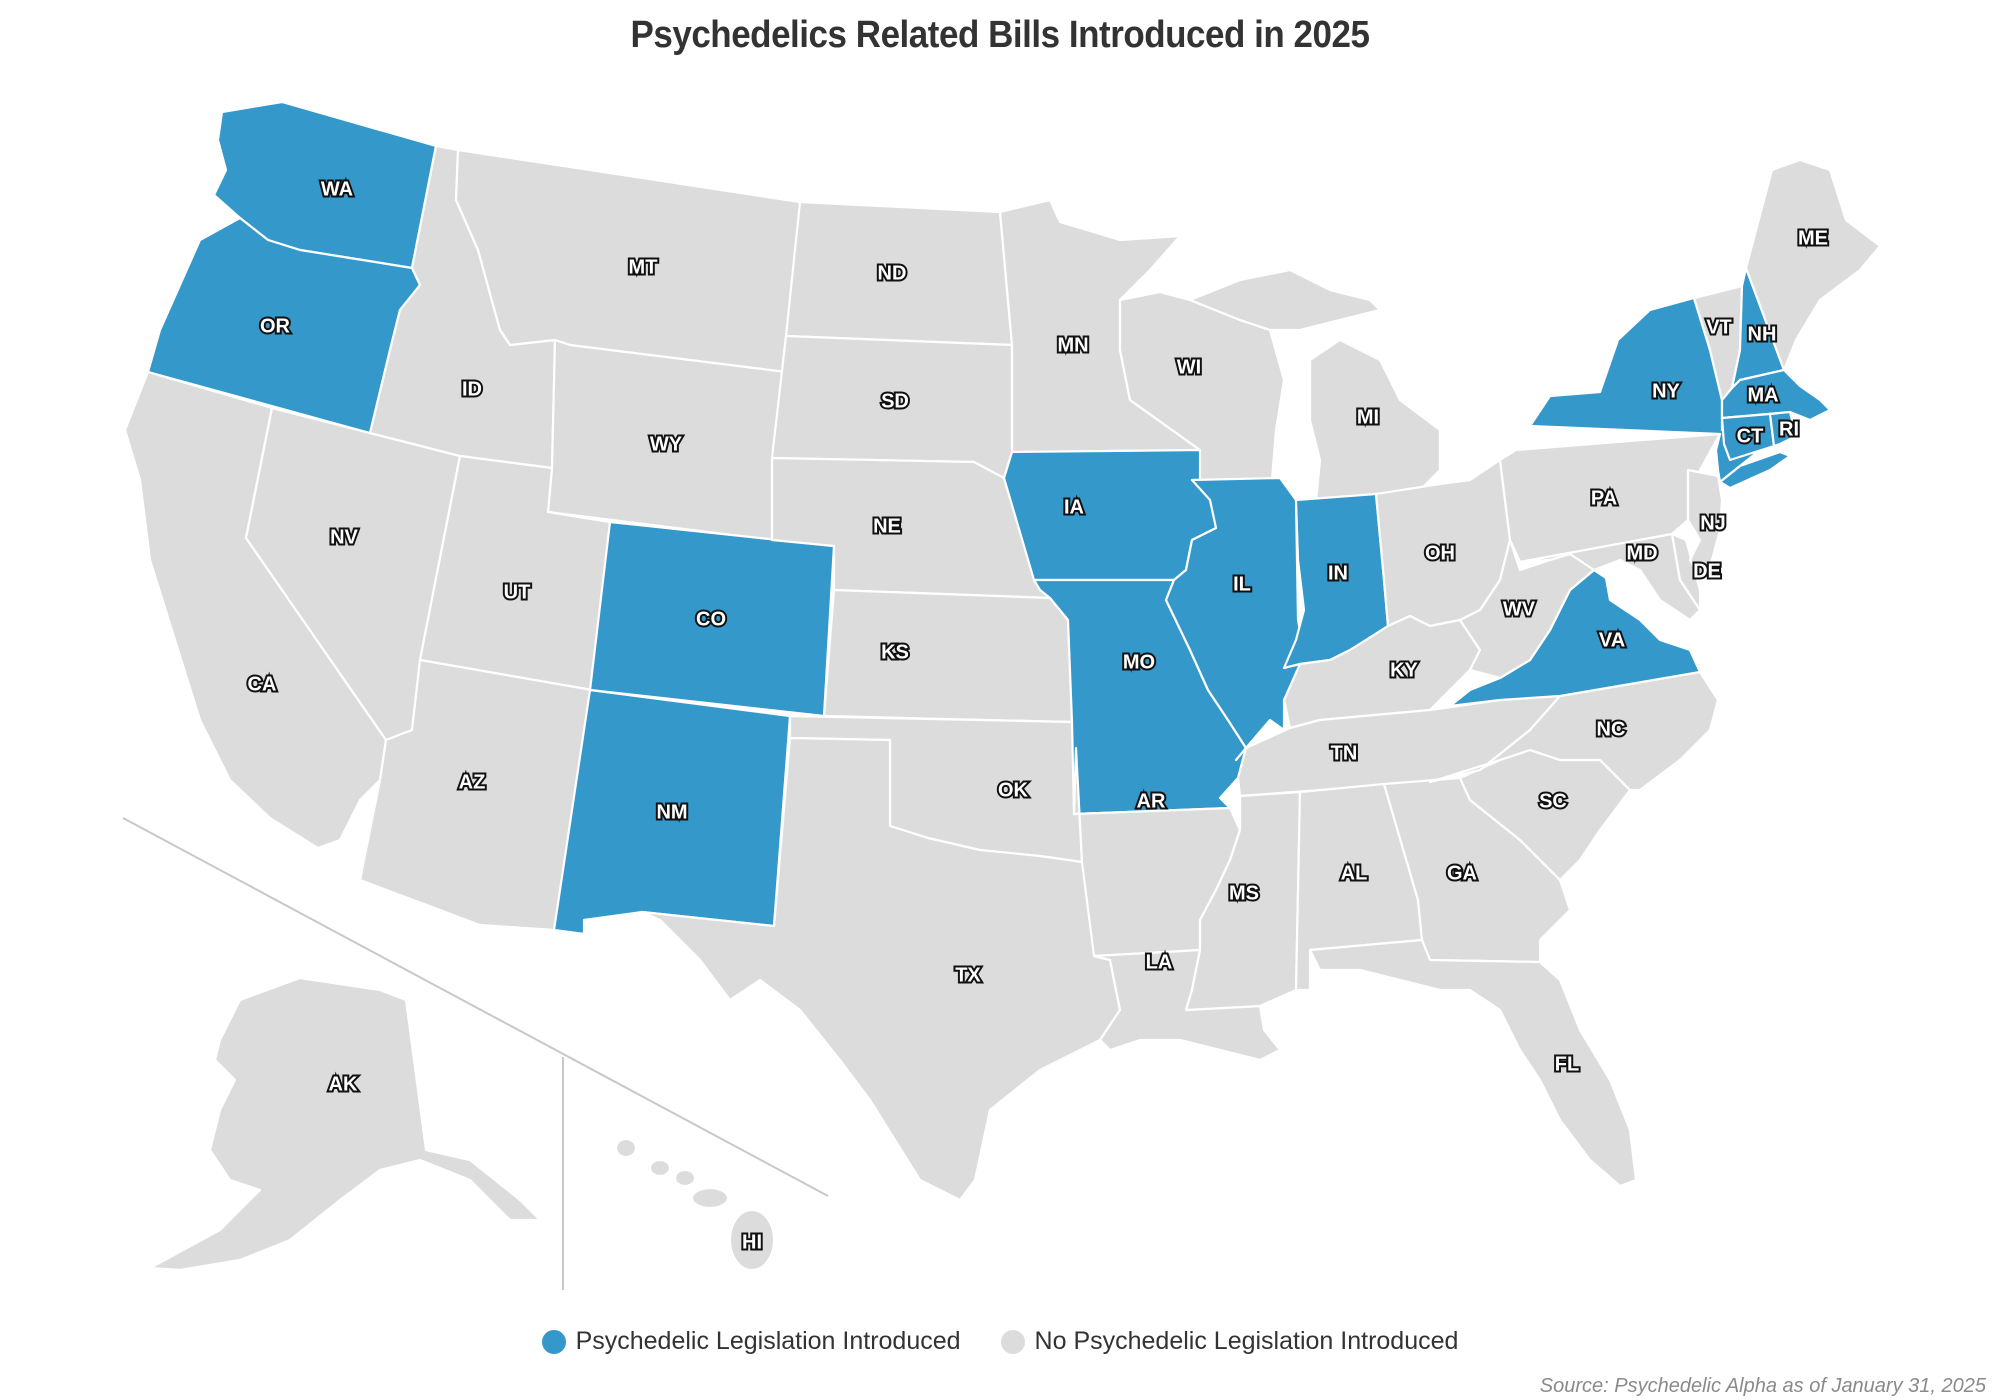 The width and height of the screenshot is (2000, 1400). I want to click on label-OK: OK, so click(1013, 790).